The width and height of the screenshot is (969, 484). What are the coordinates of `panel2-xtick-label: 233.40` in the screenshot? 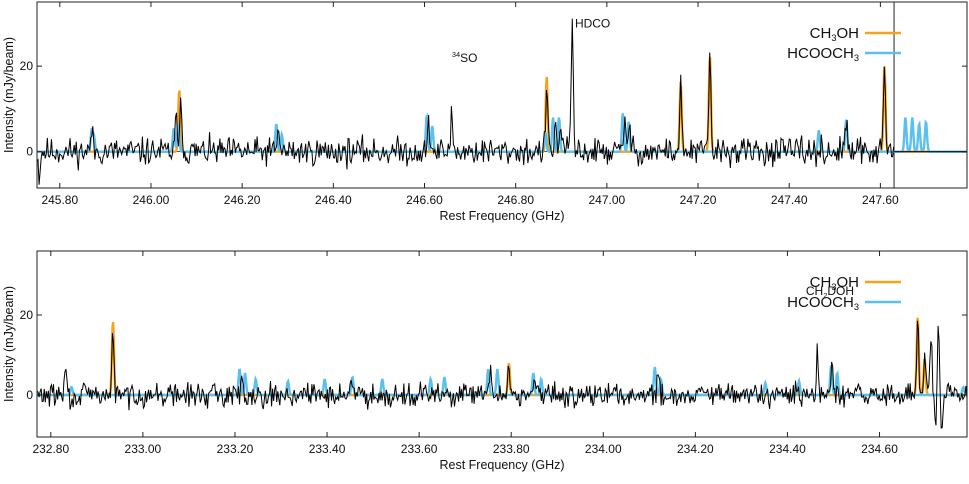 It's located at (327, 449).